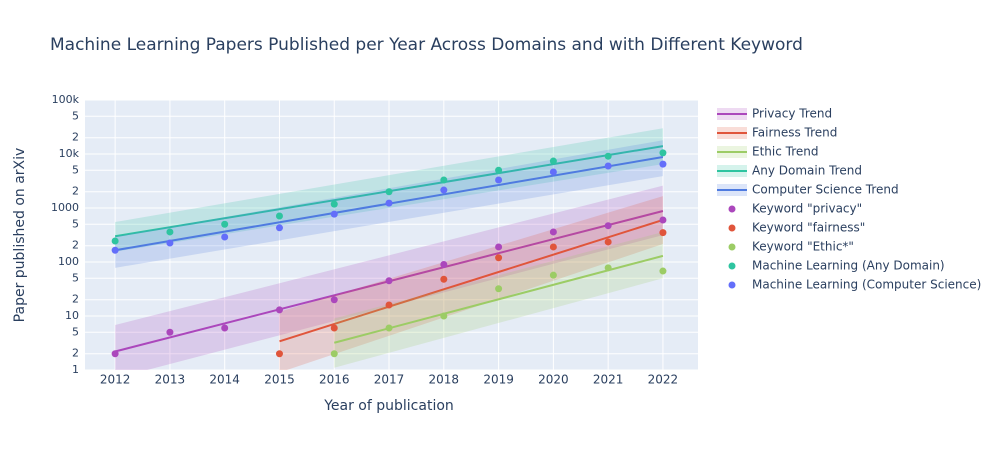  I want to click on legend-label: Computer Science Trend, so click(825, 190).